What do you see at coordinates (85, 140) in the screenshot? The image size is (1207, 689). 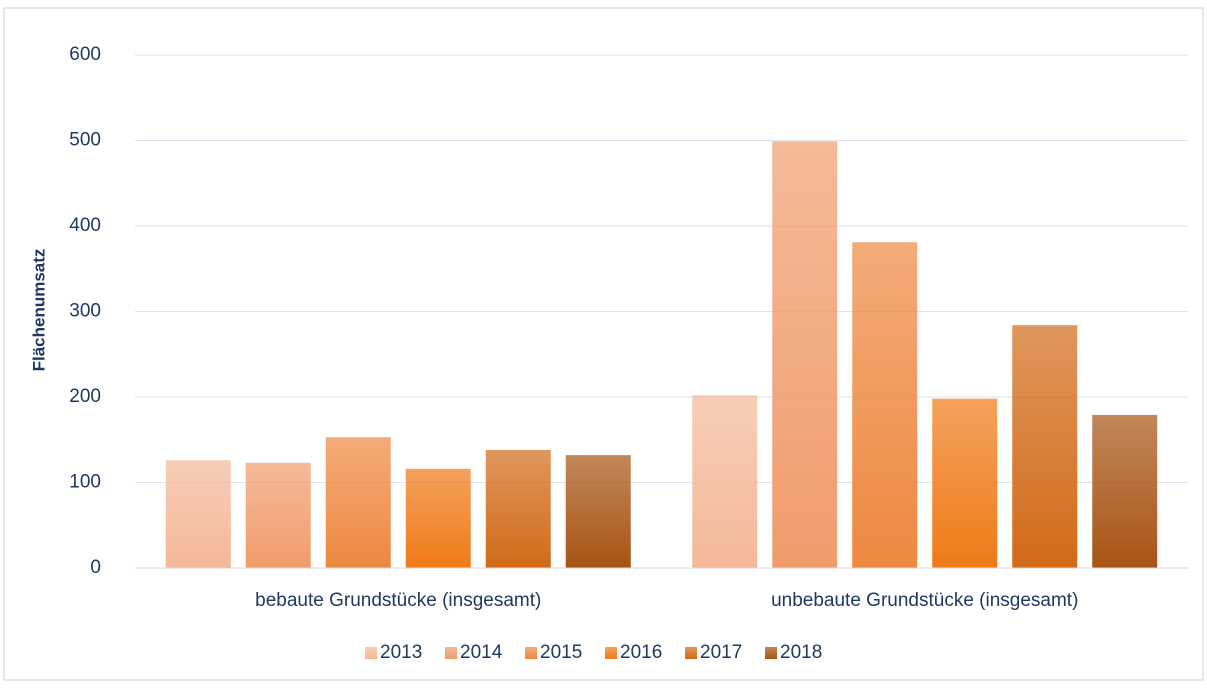 I see `y-tick-label: 500` at bounding box center [85, 140].